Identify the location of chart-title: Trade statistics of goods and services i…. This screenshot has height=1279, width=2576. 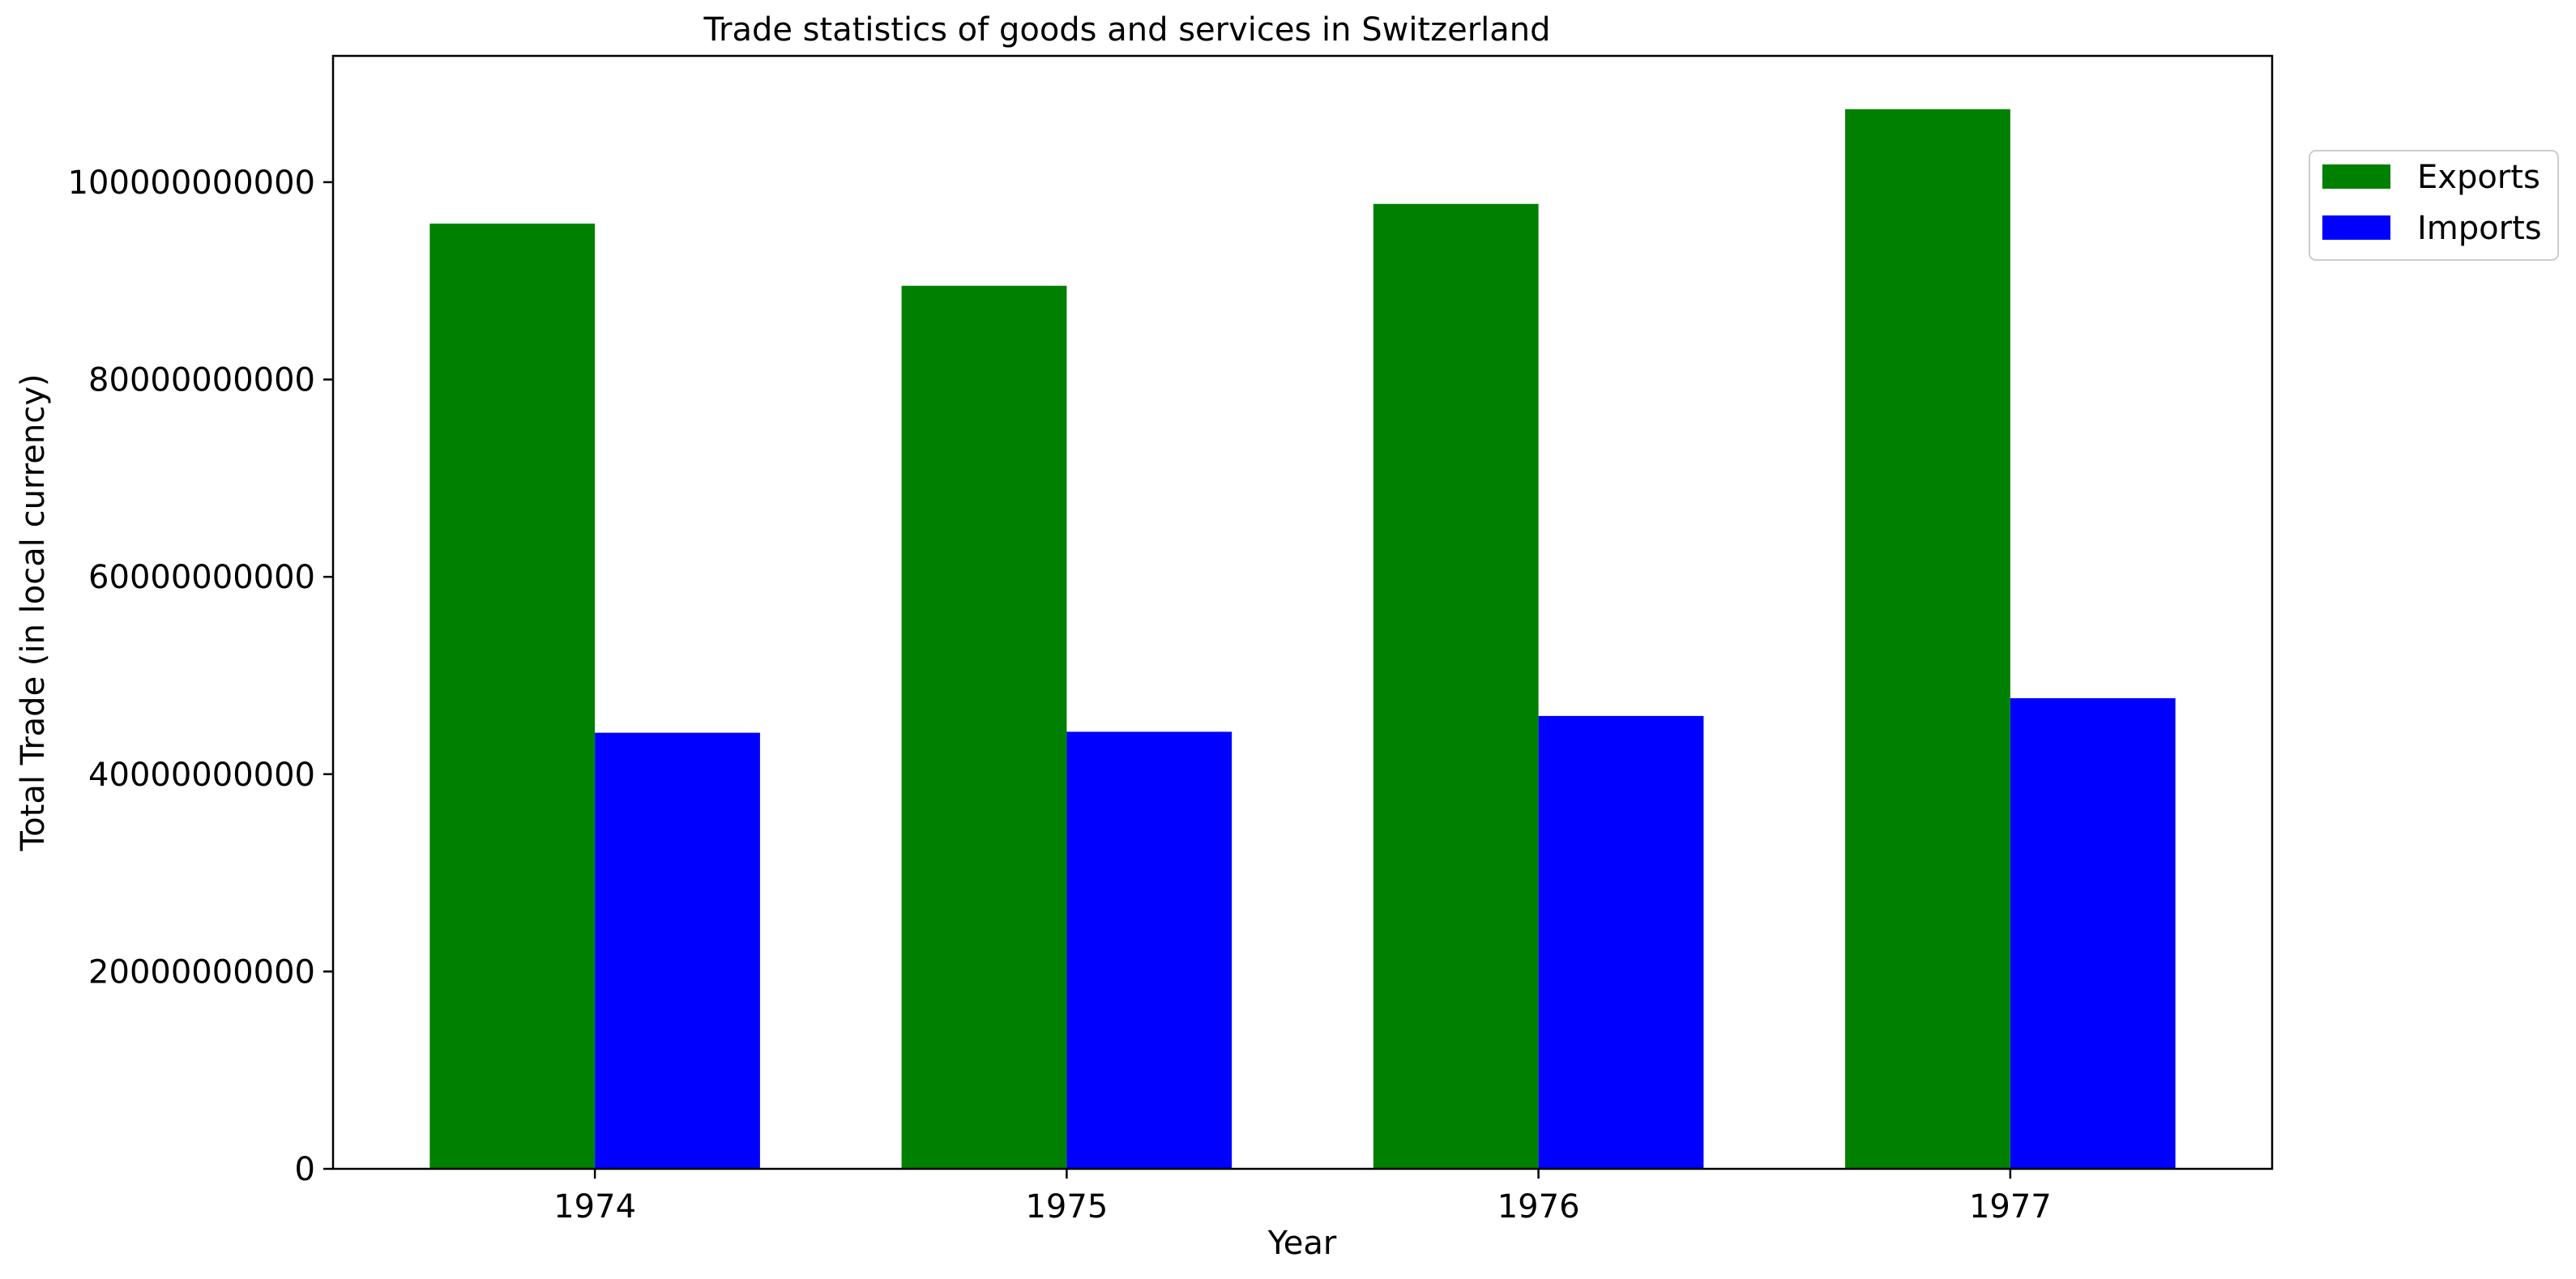
(1126, 30).